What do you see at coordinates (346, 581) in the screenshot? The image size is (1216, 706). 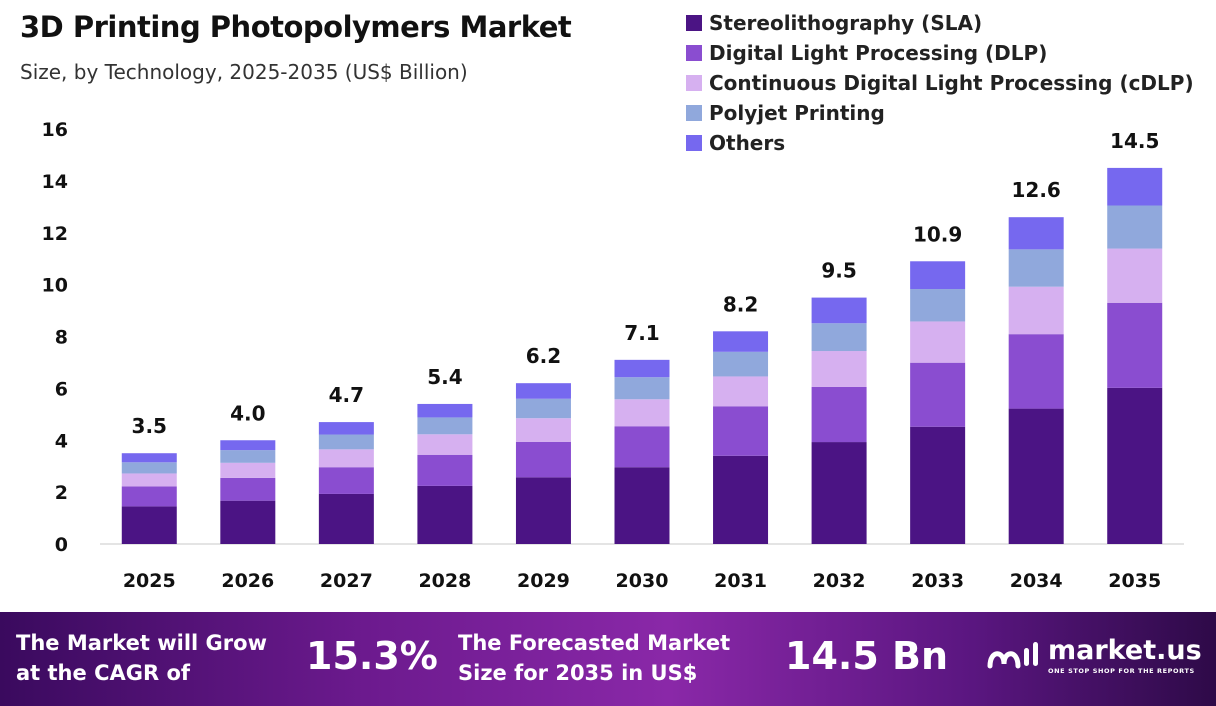 I see `x-tick-label-2027: 2027` at bounding box center [346, 581].